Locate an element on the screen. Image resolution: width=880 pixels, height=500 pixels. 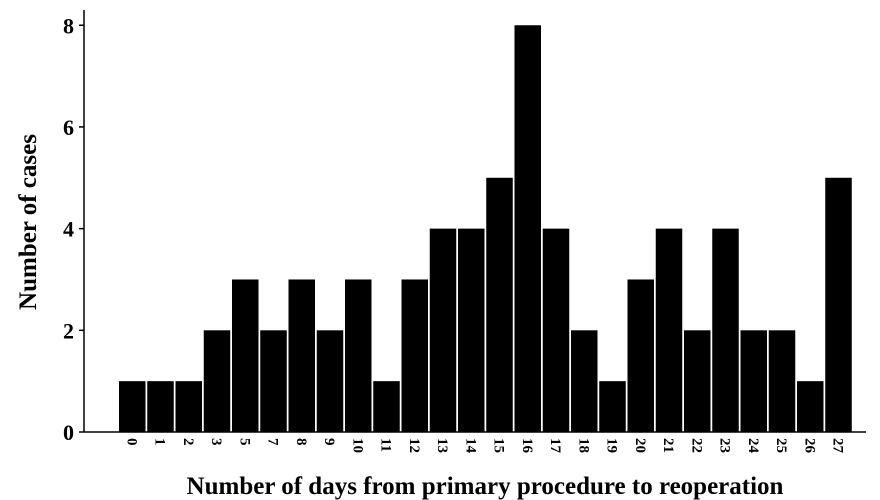
x-tick-label: 21 is located at coordinates (668, 445).